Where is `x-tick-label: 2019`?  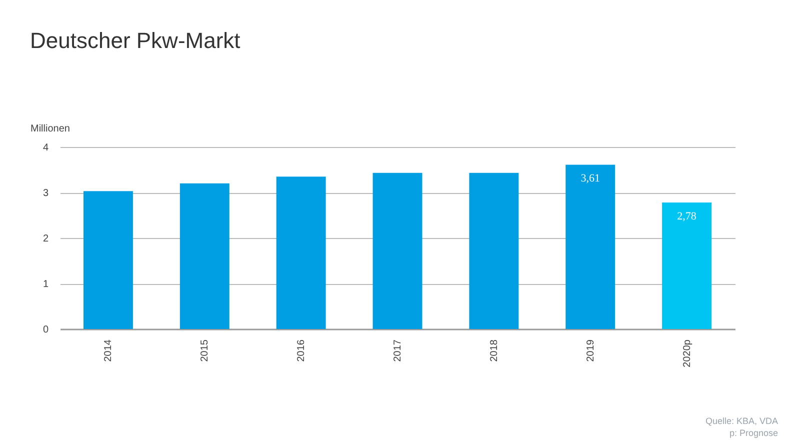 x-tick-label: 2019 is located at coordinates (590, 350).